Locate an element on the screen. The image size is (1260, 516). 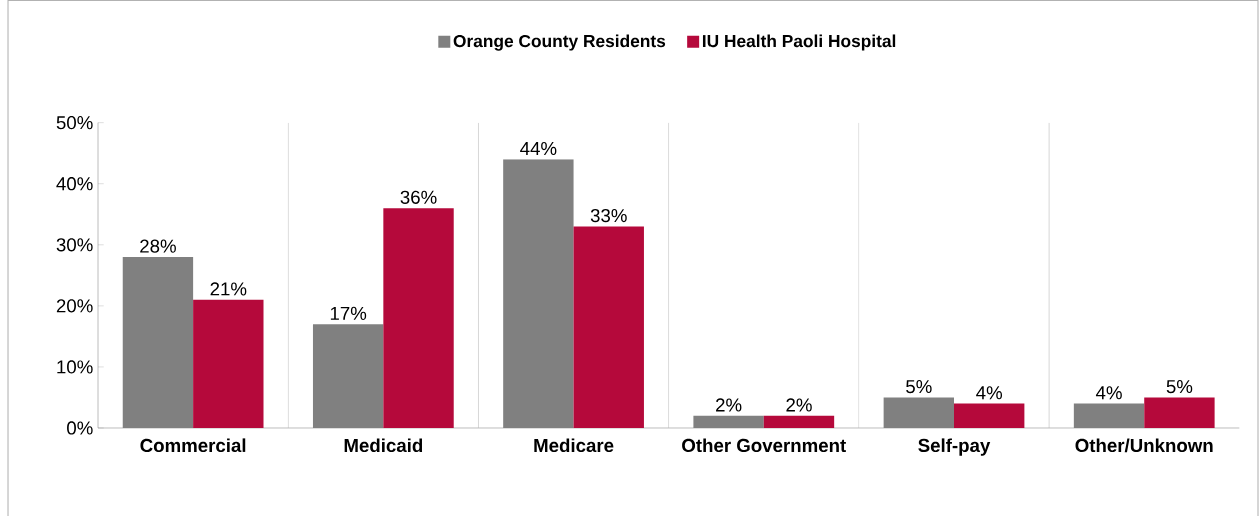
data-label: 36% is located at coordinates (418, 197).